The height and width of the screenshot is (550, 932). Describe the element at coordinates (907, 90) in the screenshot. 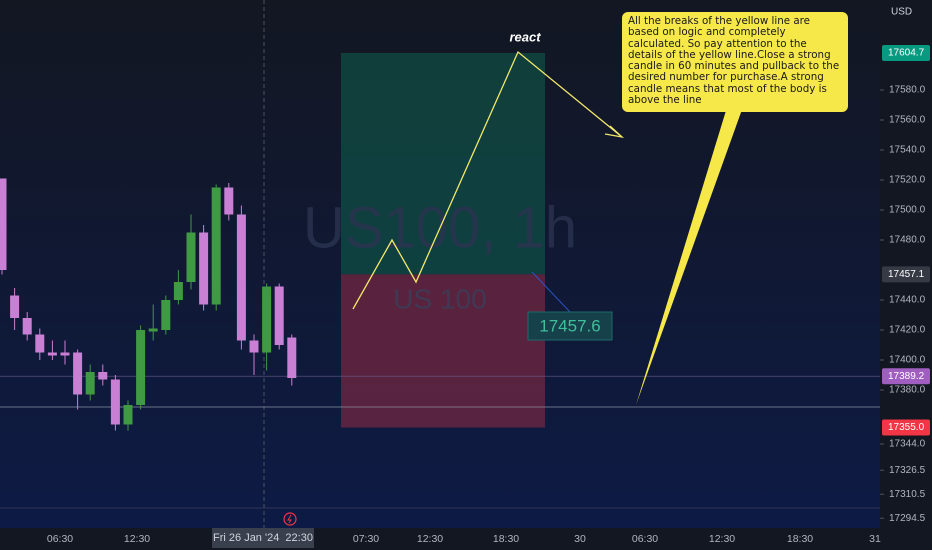

I see `y-tick-label: 17580.0` at that location.